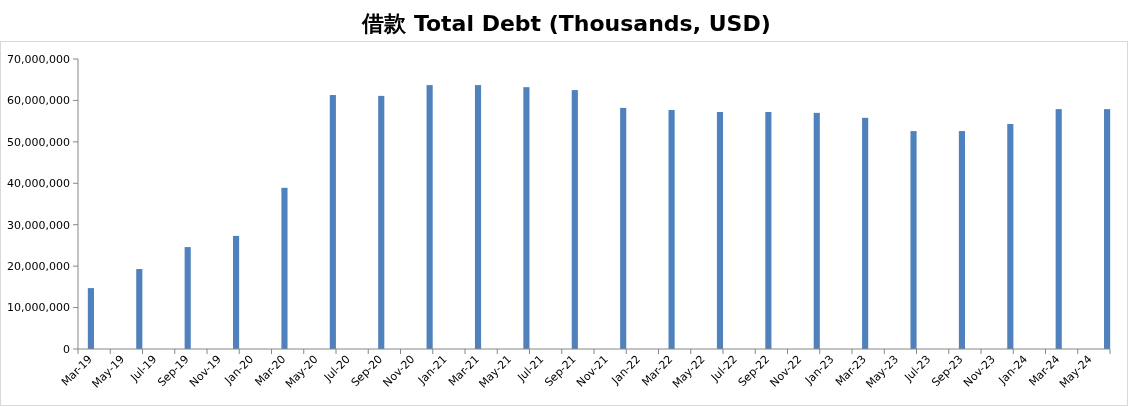  Describe the element at coordinates (38, 266) in the screenshot. I see `y-tick-label: 20,000,000` at that location.